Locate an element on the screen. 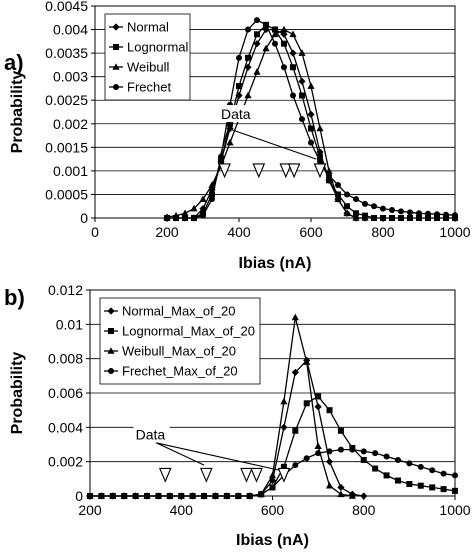 This screenshot has width=474, height=553. legend-label: Normal_Max_of_20 is located at coordinates (178, 311).